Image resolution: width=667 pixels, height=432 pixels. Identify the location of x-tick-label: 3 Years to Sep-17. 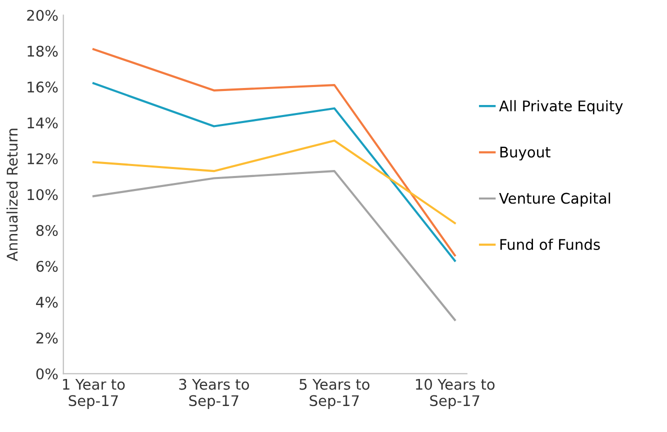
(214, 393).